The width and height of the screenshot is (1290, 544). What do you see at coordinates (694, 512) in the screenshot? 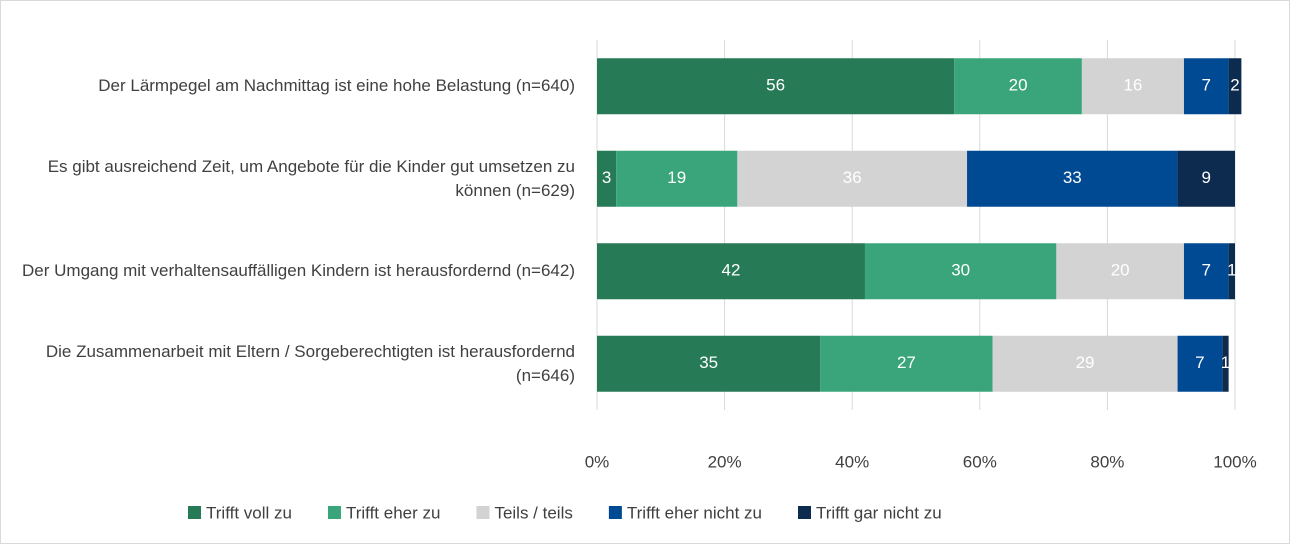
I see `legend-label: Trifft eher nicht zu` at bounding box center [694, 512].